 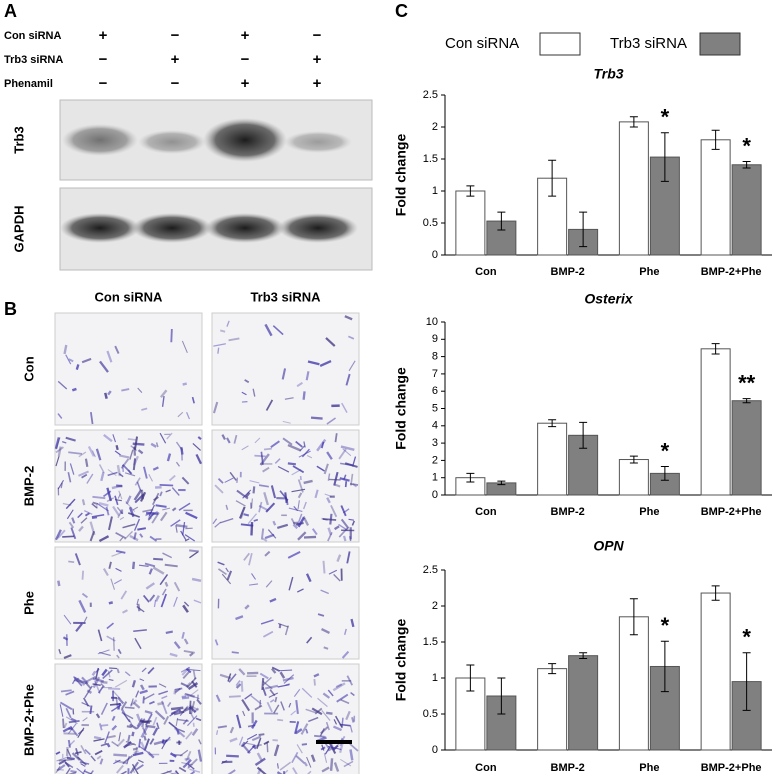 What do you see at coordinates (608, 74) in the screenshot?
I see `chart-title: Trb3` at bounding box center [608, 74].